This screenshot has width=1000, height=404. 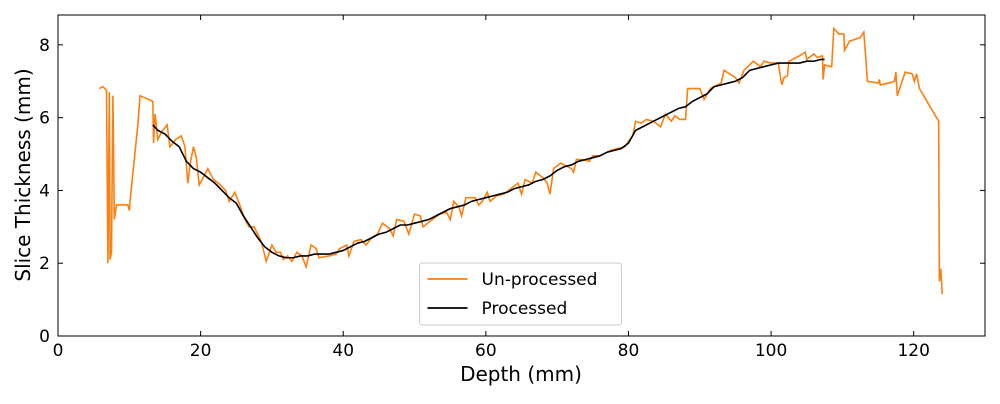 What do you see at coordinates (343, 351) in the screenshot?
I see `x-tick-label: 40` at bounding box center [343, 351].